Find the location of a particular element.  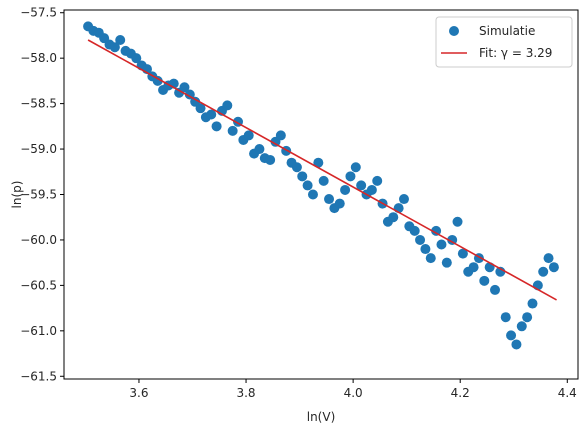

x-tick-label: 4.4 is located at coordinates (567, 393).